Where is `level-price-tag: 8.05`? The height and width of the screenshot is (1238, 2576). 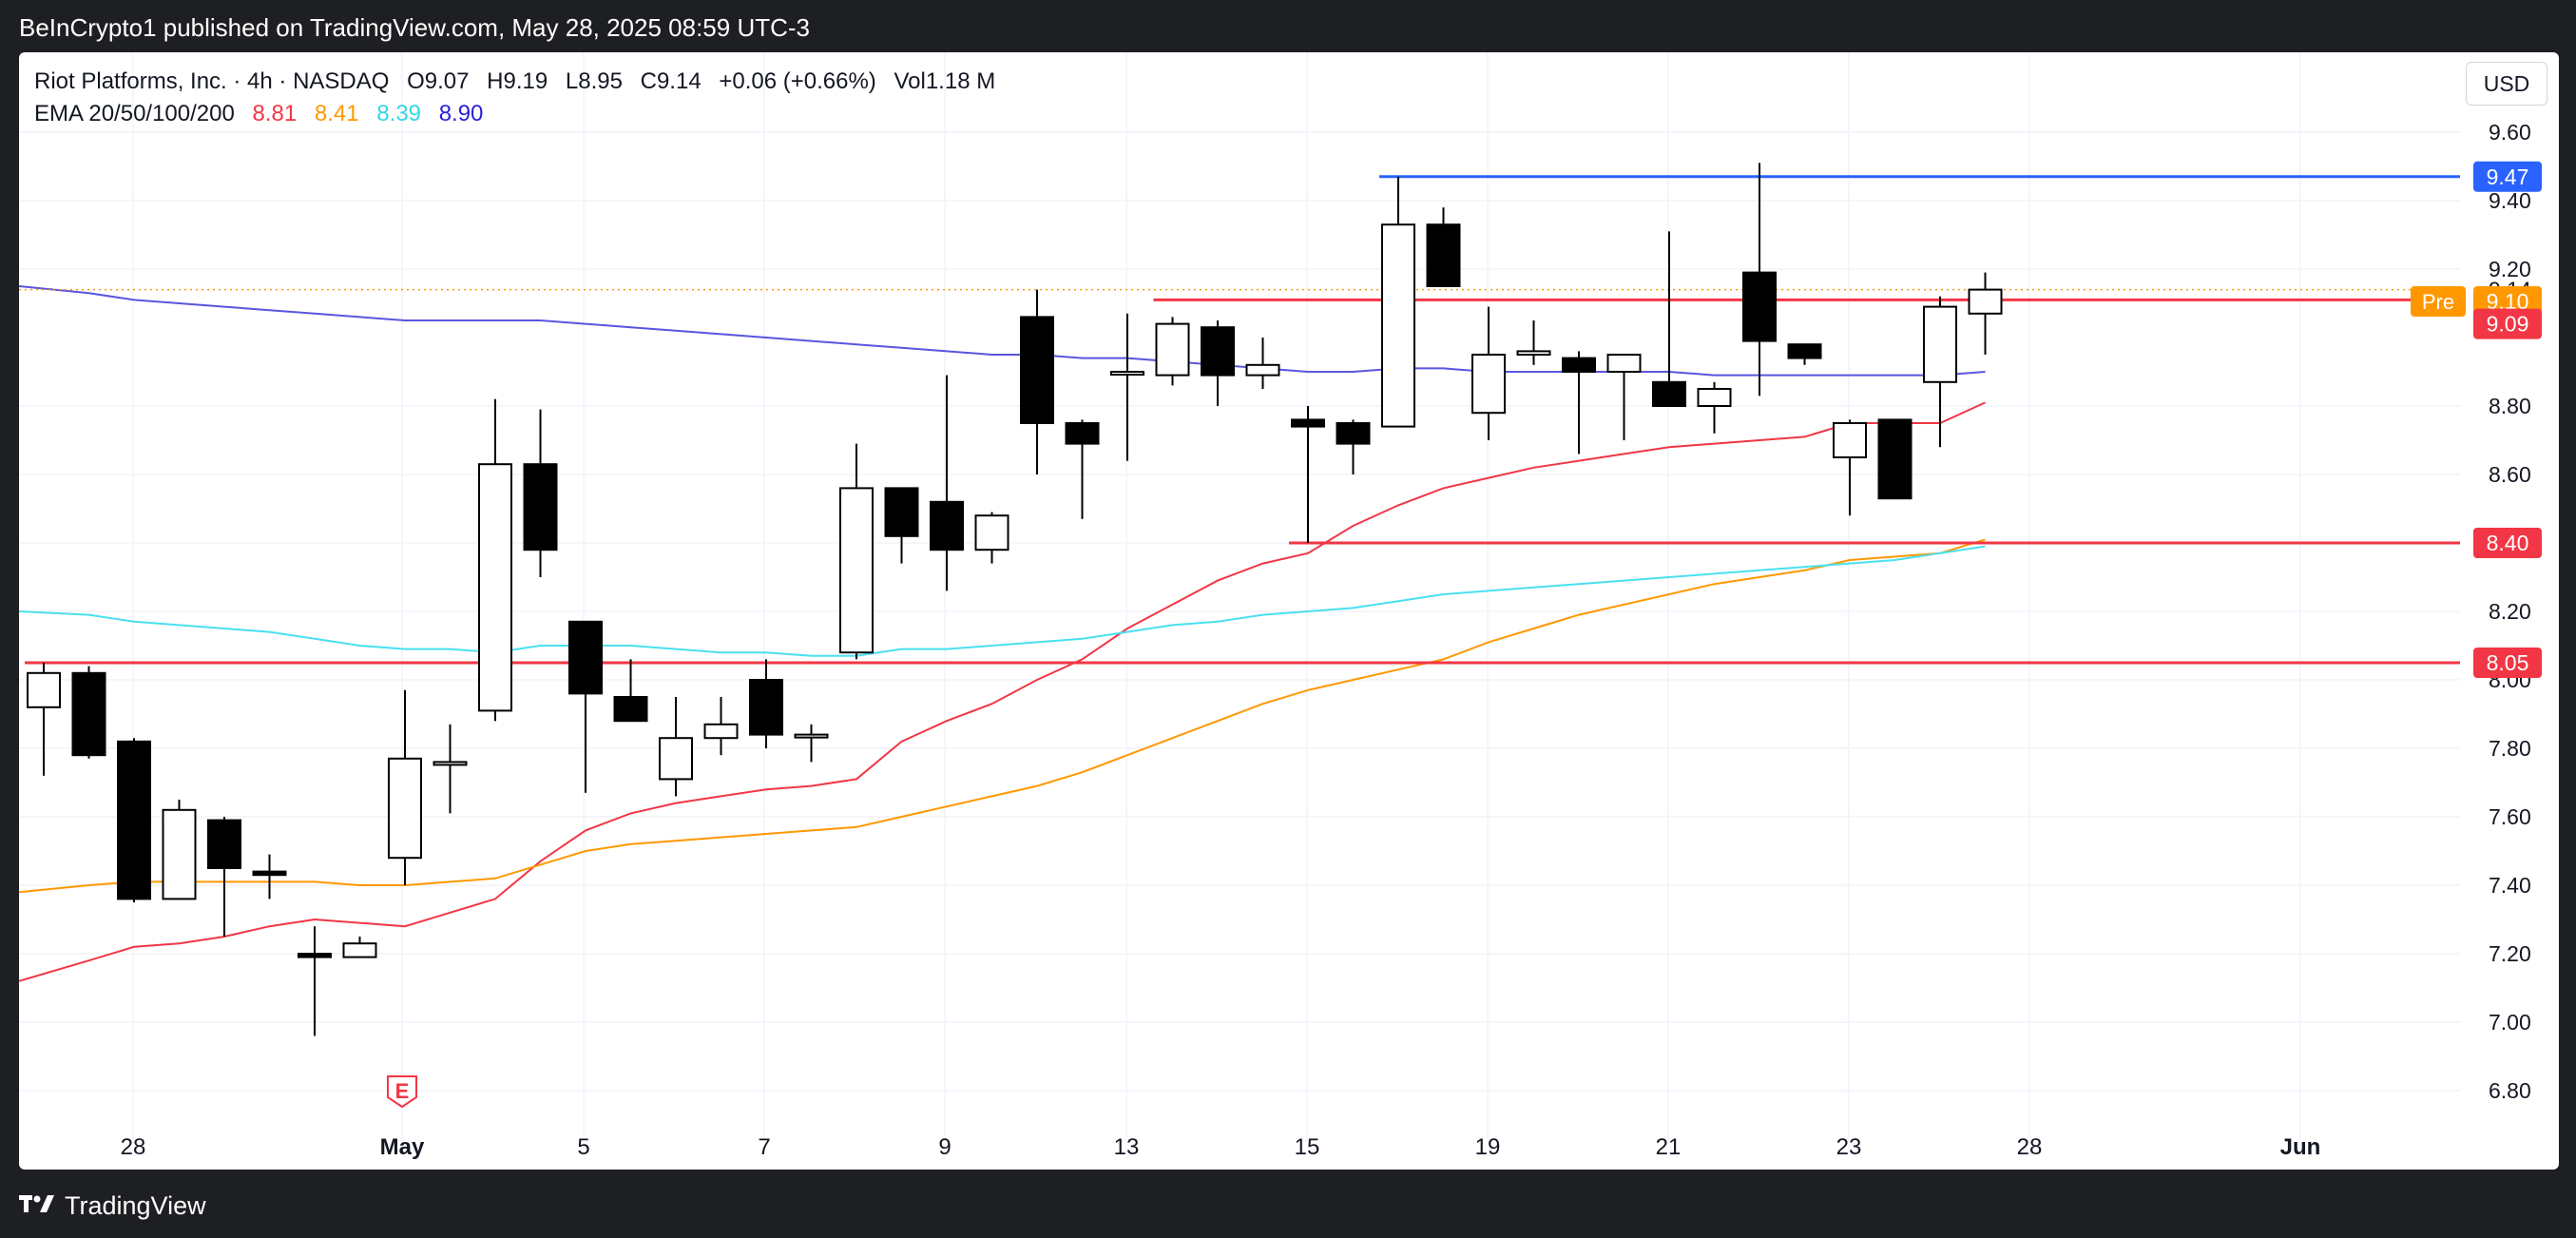 level-price-tag: 8.05 is located at coordinates (2507, 663).